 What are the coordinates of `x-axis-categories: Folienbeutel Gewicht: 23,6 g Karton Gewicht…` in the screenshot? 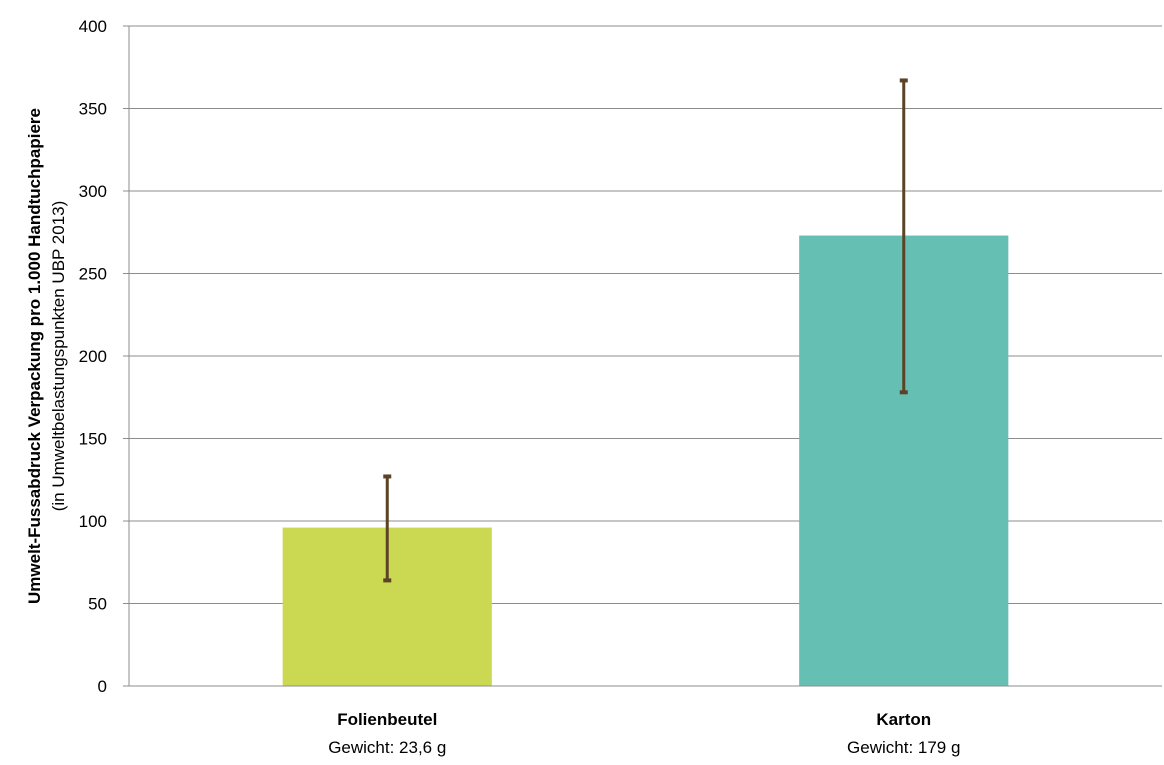 It's located at (644, 733).